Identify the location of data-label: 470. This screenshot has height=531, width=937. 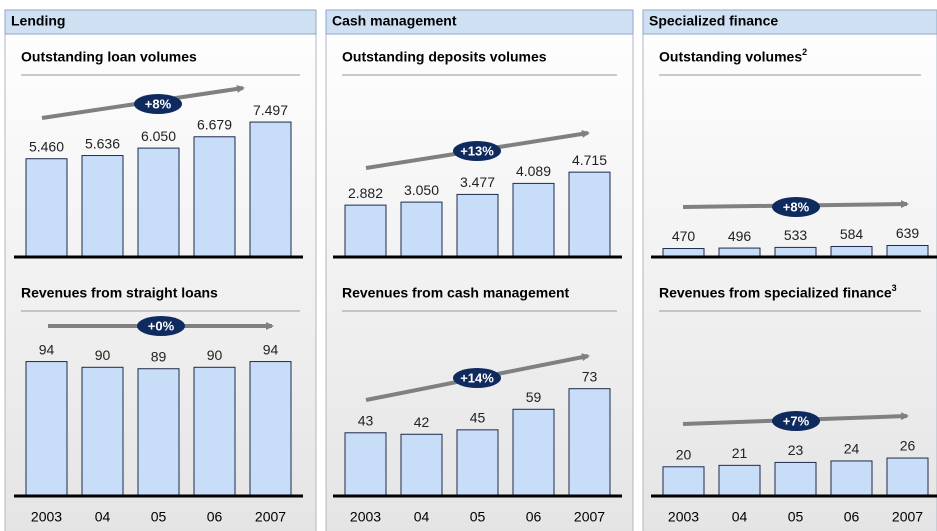
(684, 236).